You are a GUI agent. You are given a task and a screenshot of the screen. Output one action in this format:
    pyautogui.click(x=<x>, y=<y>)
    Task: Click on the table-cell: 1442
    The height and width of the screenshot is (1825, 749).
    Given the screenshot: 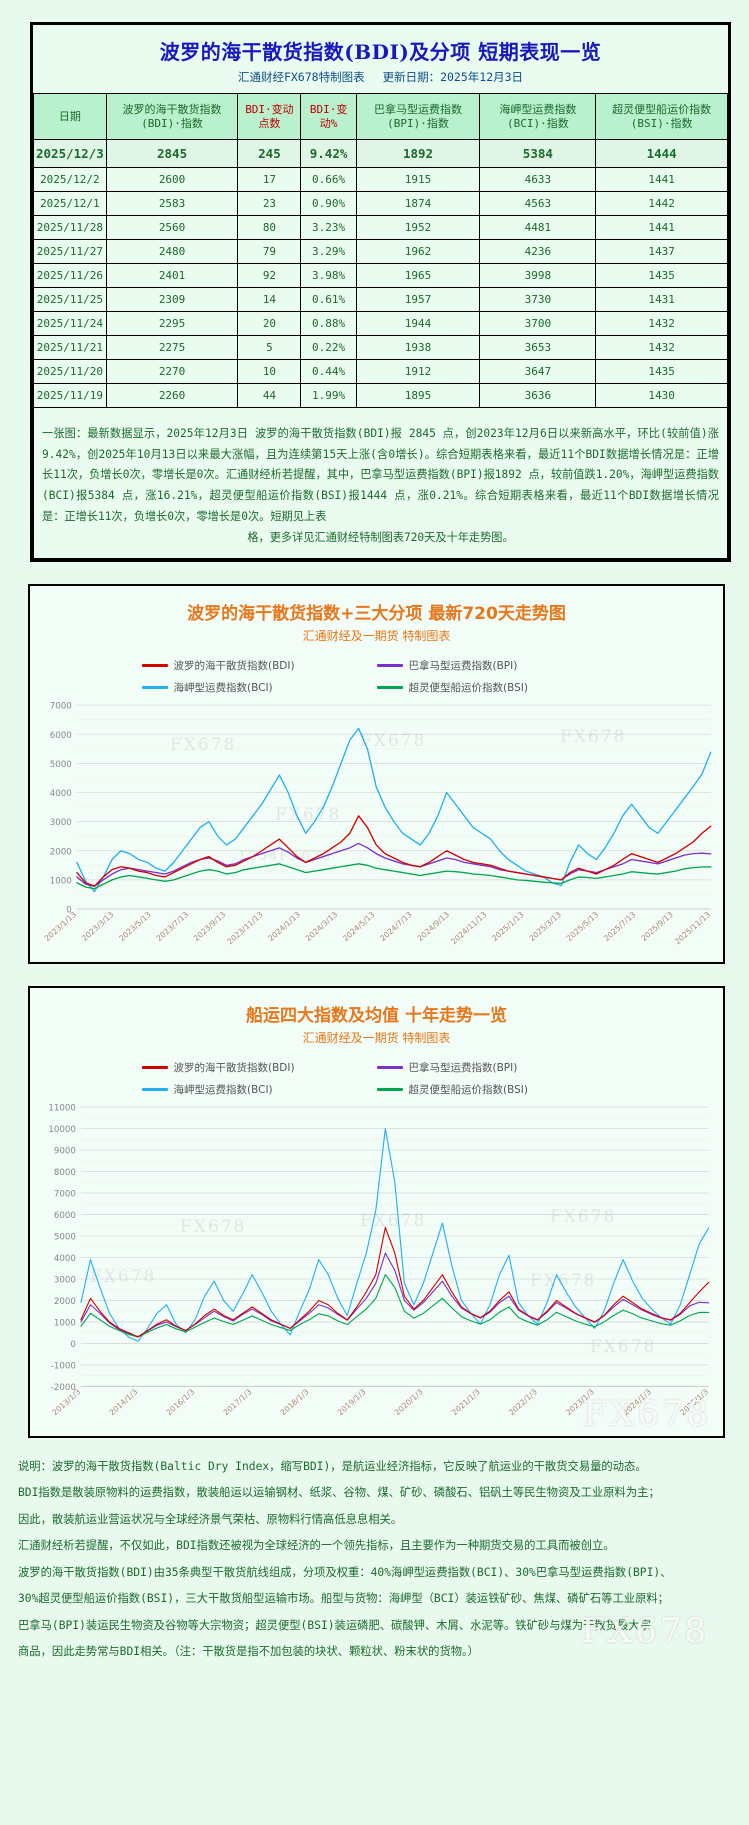 What is the action you would take?
    pyautogui.click(x=661, y=203)
    